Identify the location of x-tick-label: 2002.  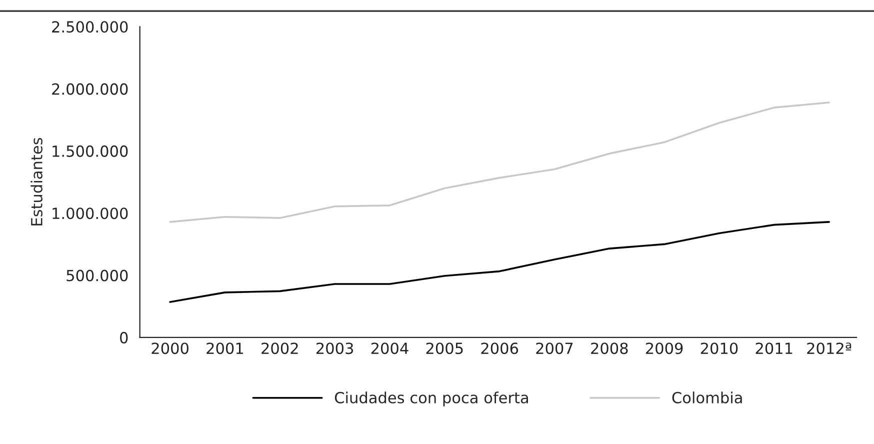
(280, 348).